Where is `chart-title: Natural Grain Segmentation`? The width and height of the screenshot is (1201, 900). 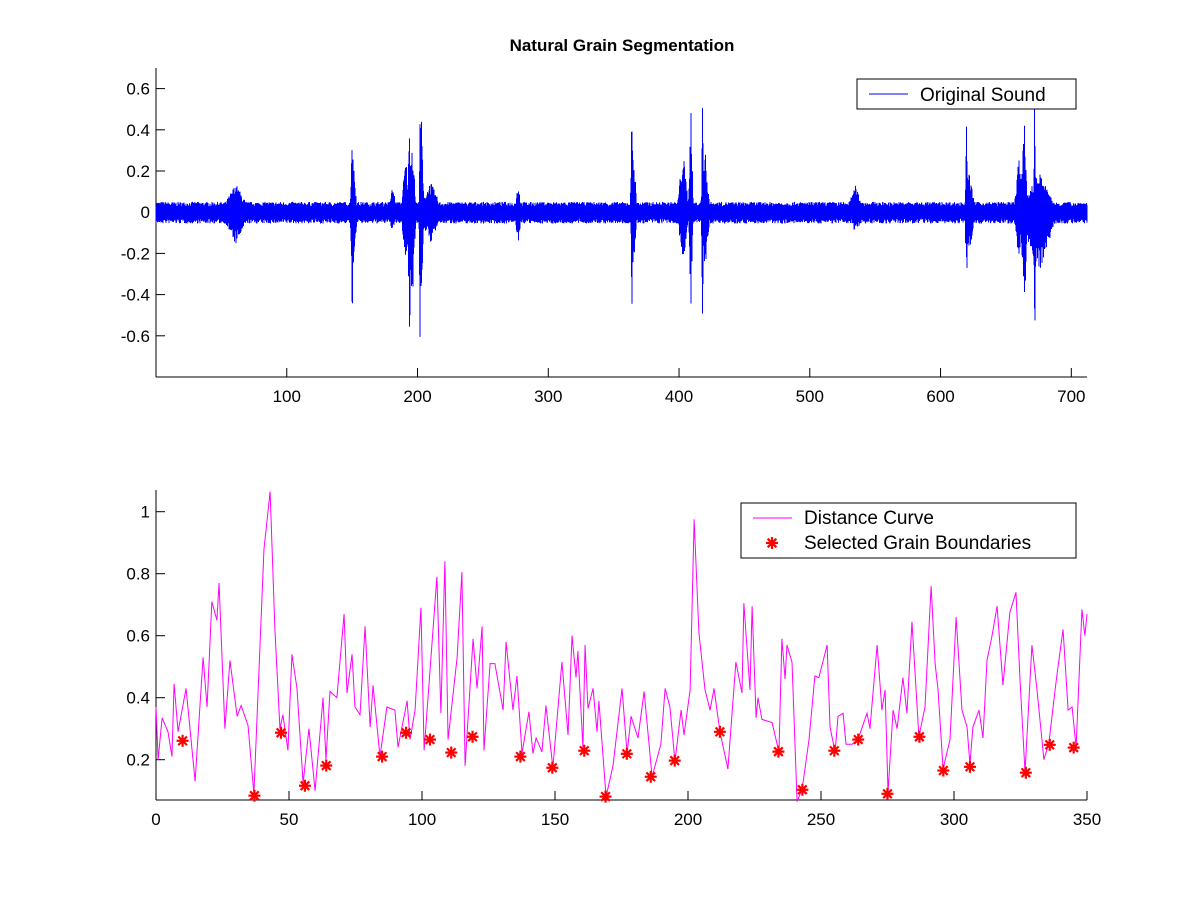 chart-title: Natural Grain Segmentation is located at coordinates (622, 45).